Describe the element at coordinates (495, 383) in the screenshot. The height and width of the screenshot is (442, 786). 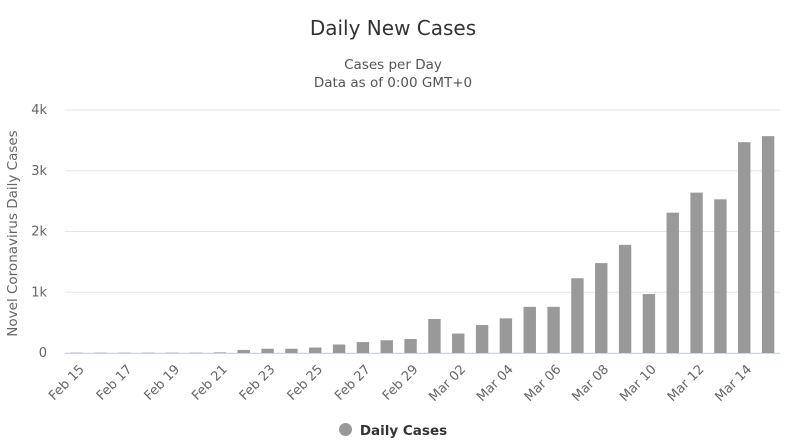
I see `x-tick-label: Mar 04` at that location.